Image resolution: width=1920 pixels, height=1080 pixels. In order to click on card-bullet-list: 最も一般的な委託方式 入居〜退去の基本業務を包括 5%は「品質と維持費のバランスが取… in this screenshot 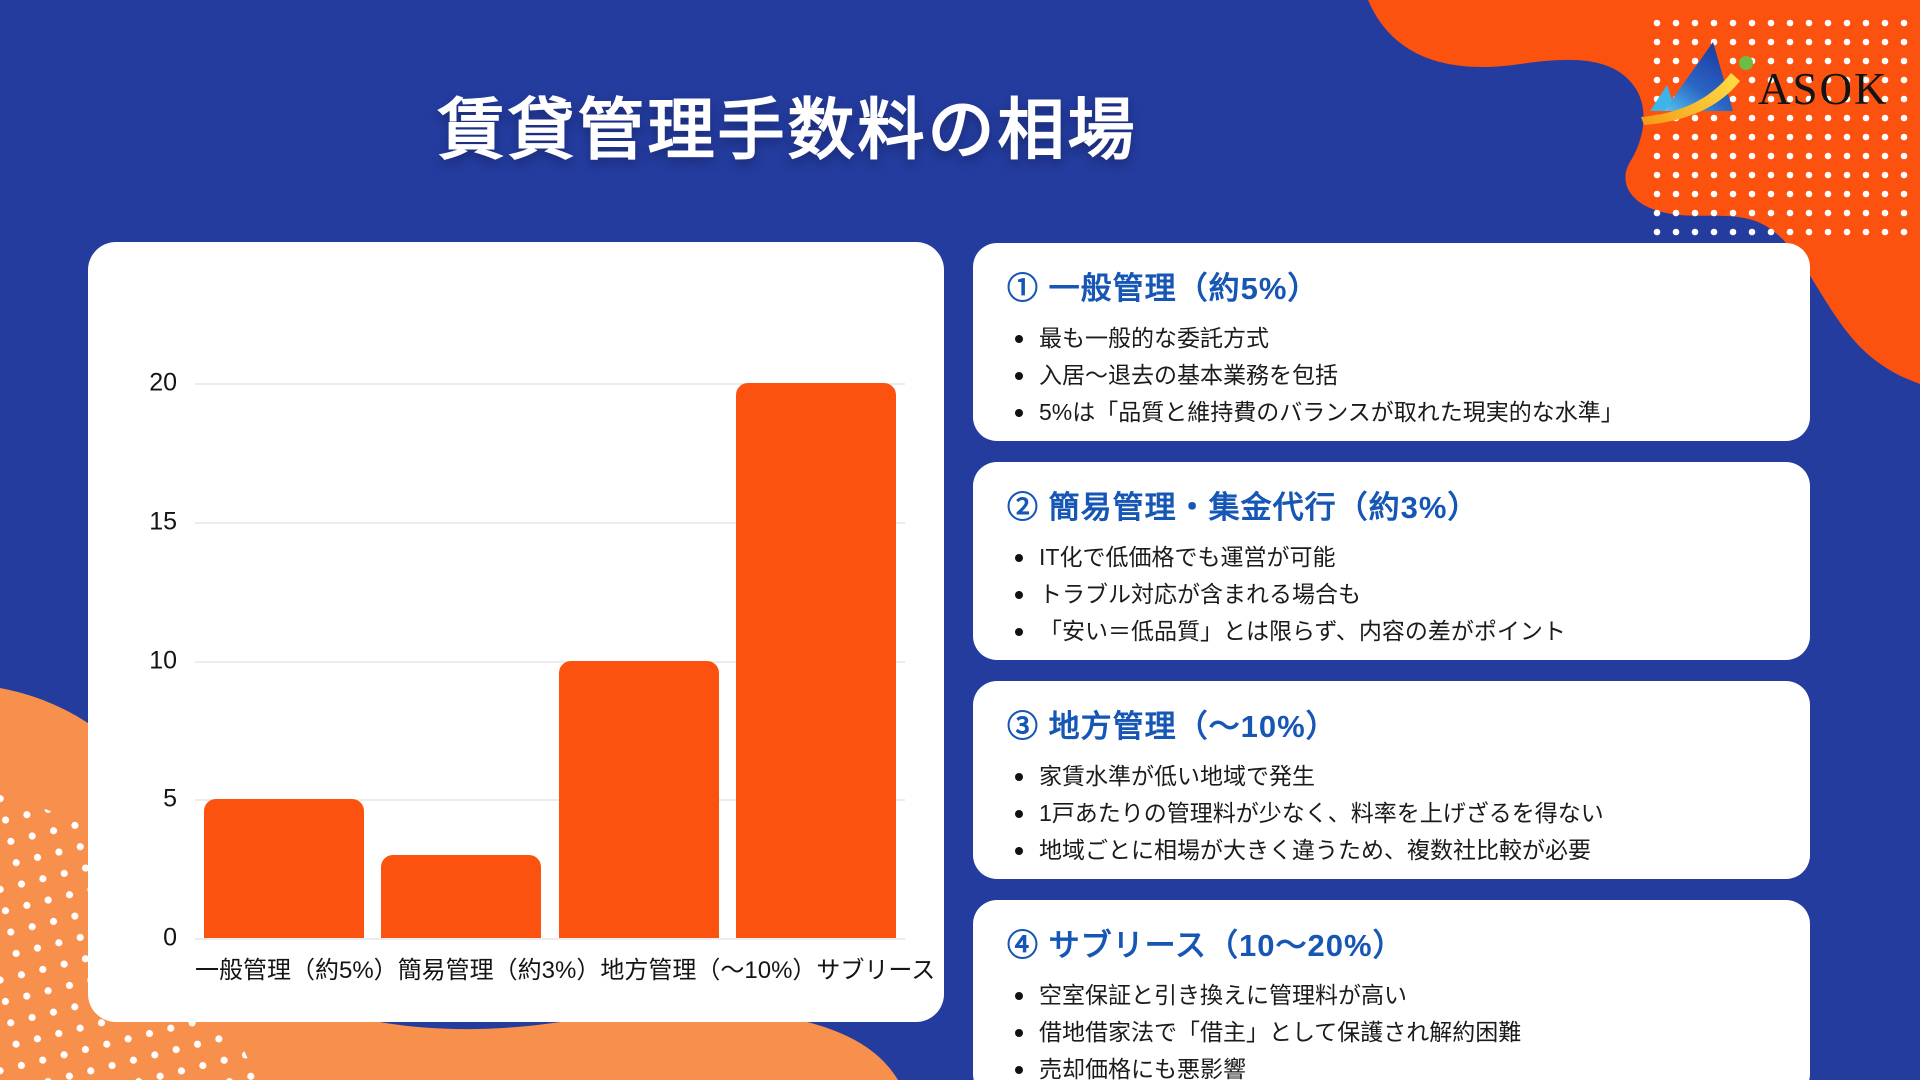, I will do `click(1391, 375)`.